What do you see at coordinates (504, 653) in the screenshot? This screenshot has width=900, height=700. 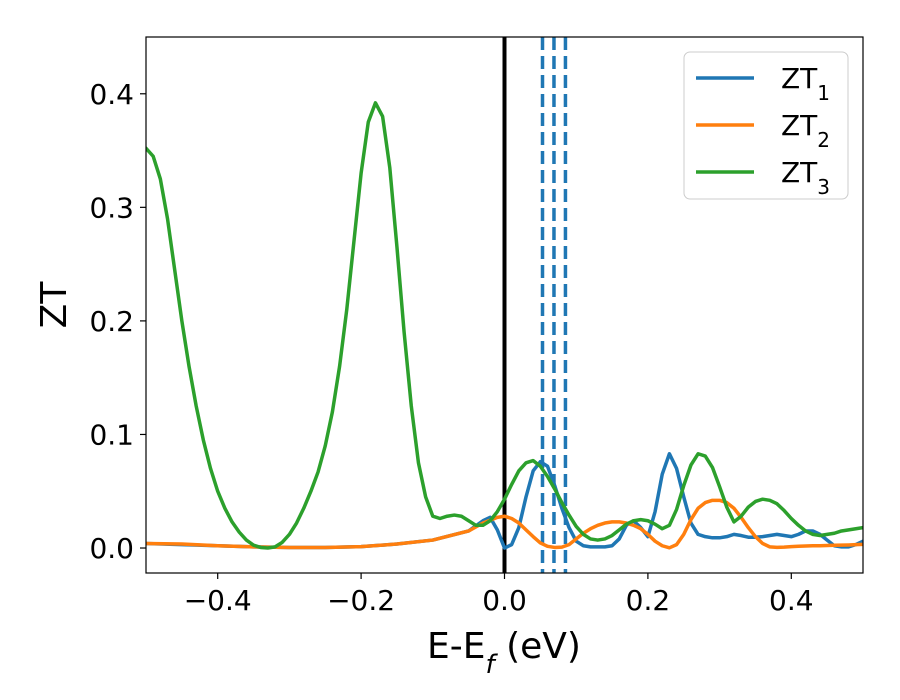 I see `x-axis-label: E-Ef (eV)` at bounding box center [504, 653].